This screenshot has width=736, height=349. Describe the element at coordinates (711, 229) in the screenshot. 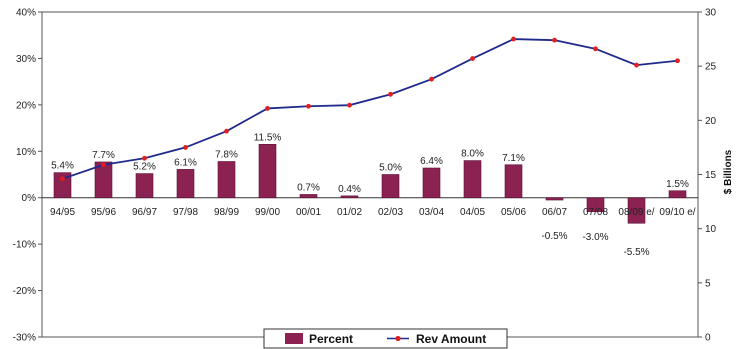

I see `right-axis-tick-label: 10` at that location.